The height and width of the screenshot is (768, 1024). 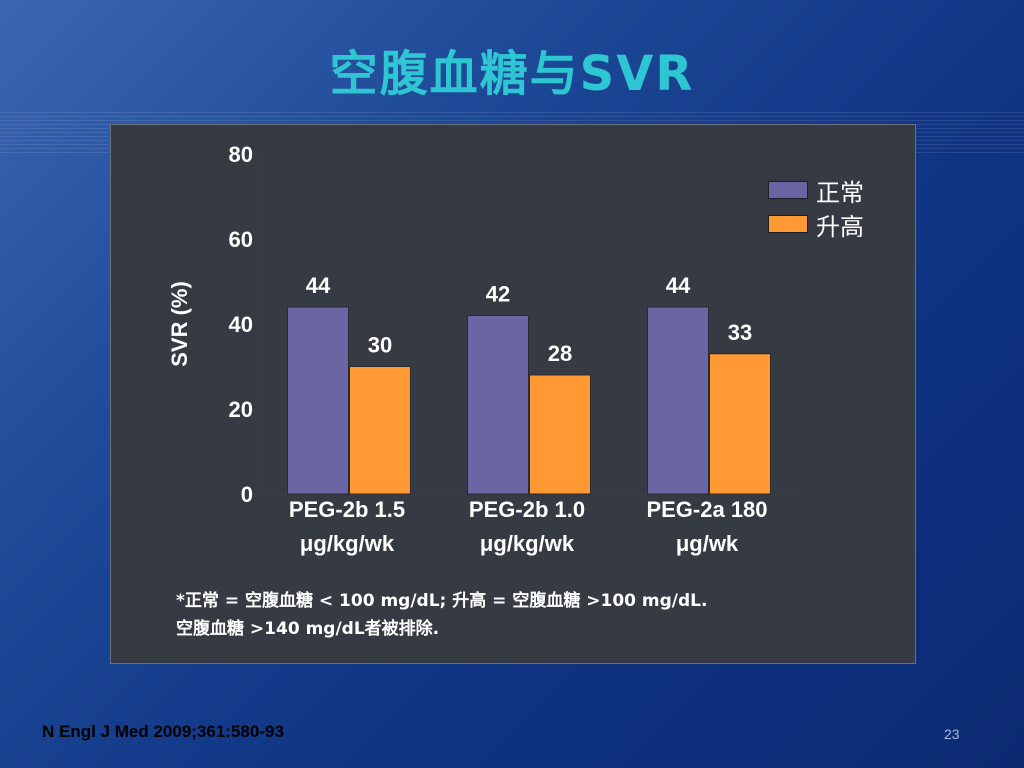 What do you see at coordinates (512, 74) in the screenshot?
I see `slide-title: 空腹血糖与SVR` at bounding box center [512, 74].